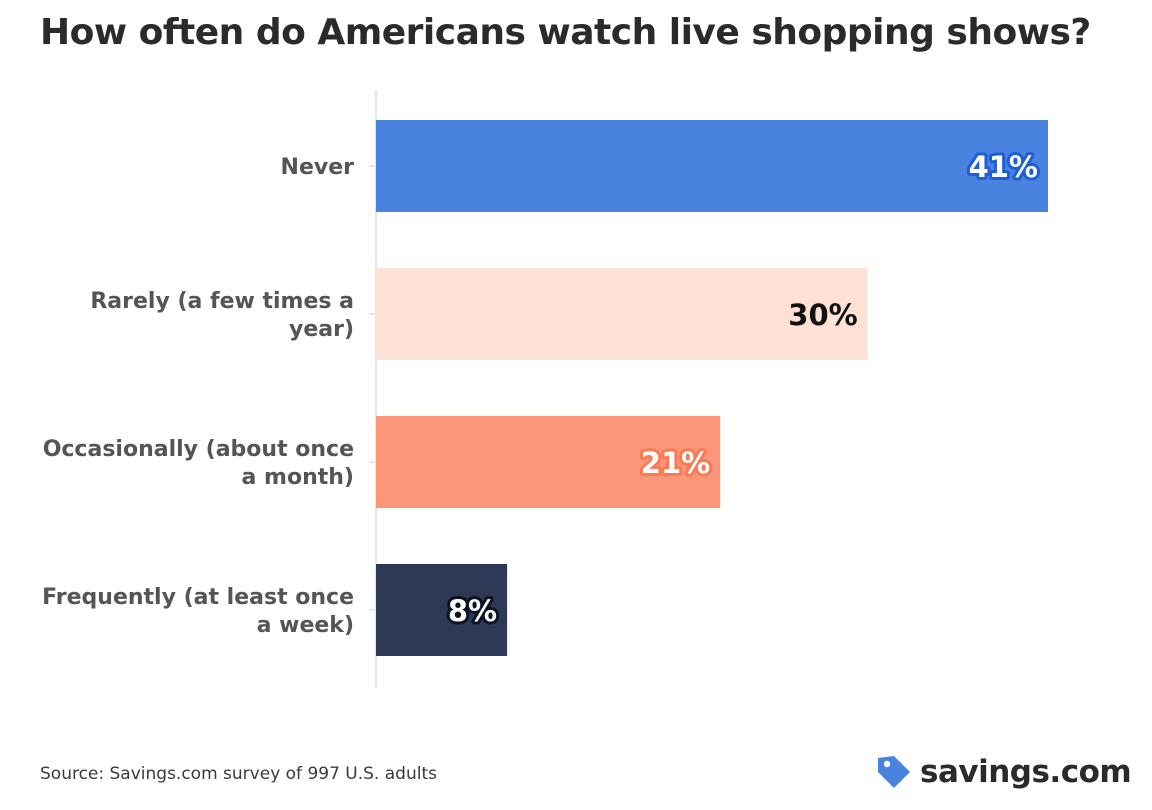 This screenshot has height=810, width=1152. What do you see at coordinates (894, 772) in the screenshot?
I see `tag-icon` at bounding box center [894, 772].